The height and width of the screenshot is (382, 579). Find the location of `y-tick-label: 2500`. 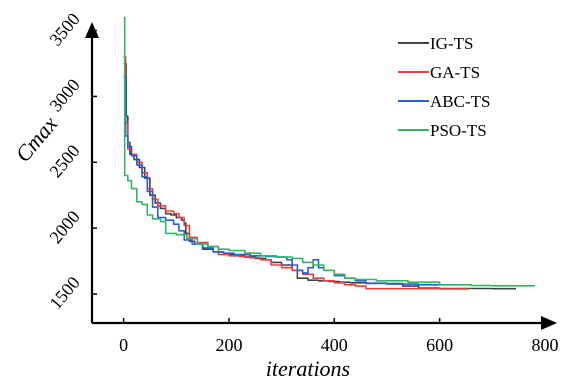

y-tick-label: 2500 is located at coordinates (64, 161).